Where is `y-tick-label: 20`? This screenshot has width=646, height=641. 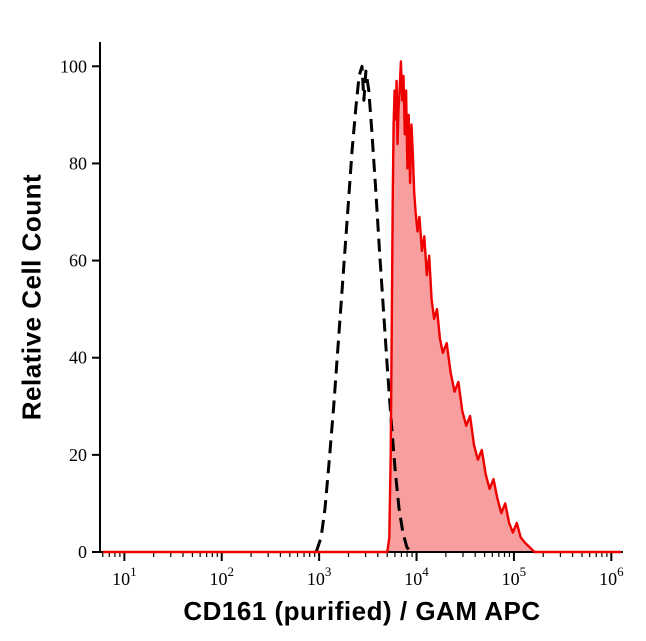 y-tick-label: 20 is located at coordinates (78, 455).